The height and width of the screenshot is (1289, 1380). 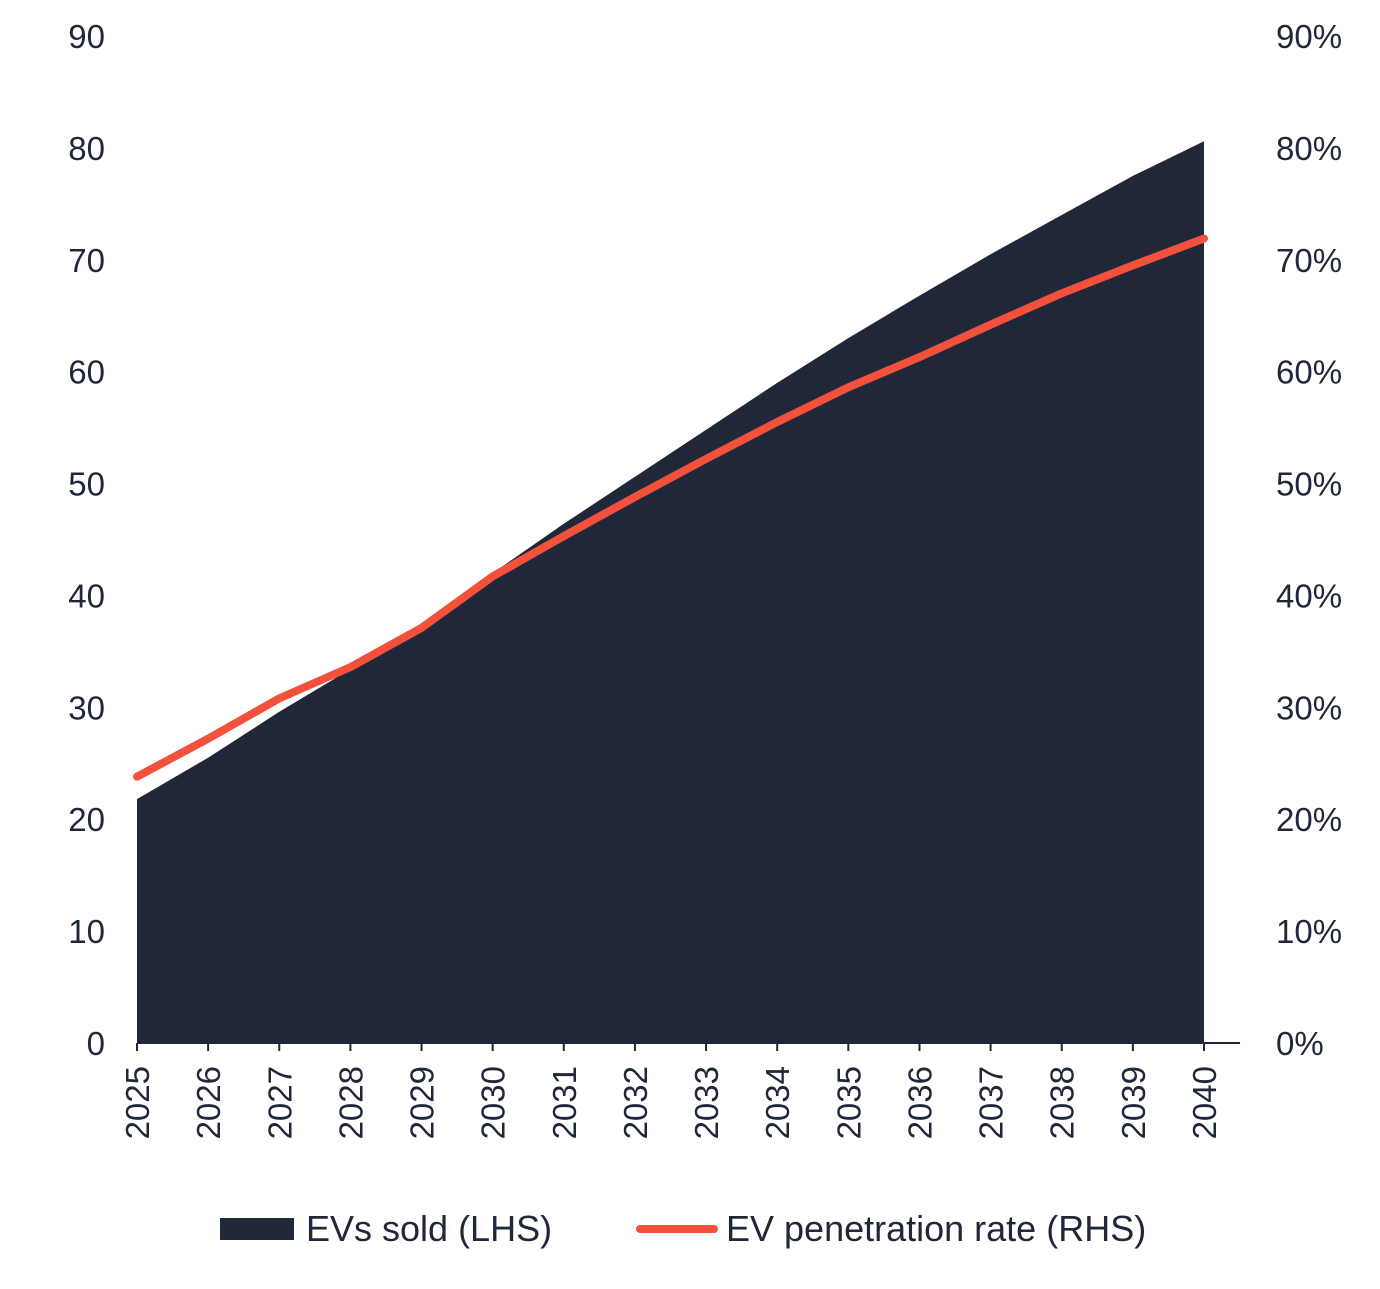 I want to click on x-axis-tick-label: 2032, so click(x=635, y=1102).